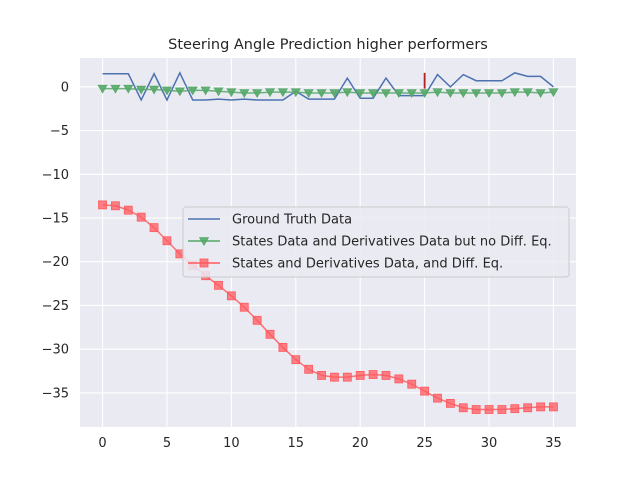 This screenshot has width=640, height=480. Describe the element at coordinates (360, 443) in the screenshot. I see `x-tick-label: 20` at that location.